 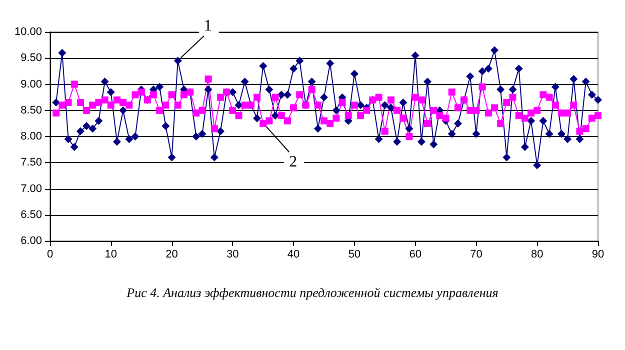 I want to click on x-tick-label: 0, so click(x=50, y=254).